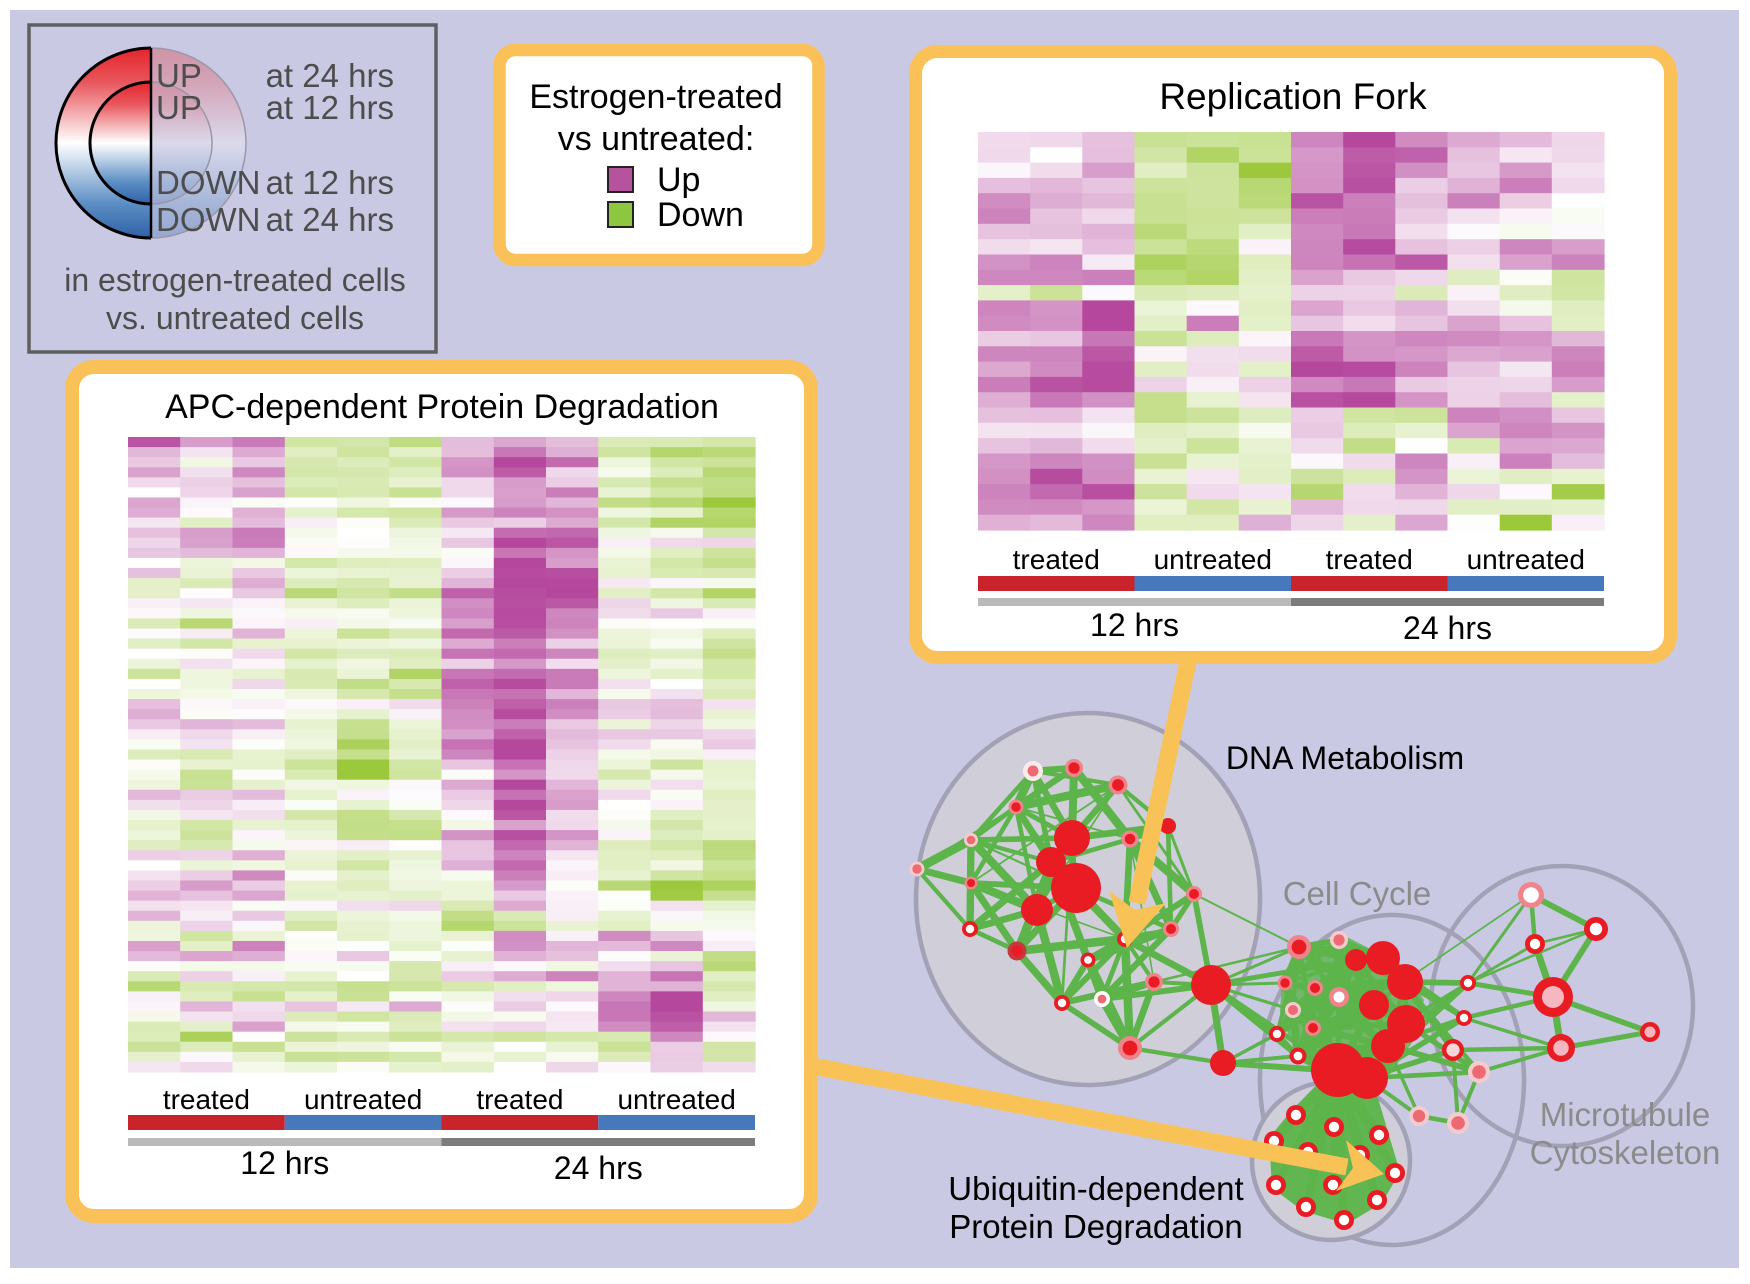  I want to click on svg-text: Protein Degradation, so click(1096, 1226).